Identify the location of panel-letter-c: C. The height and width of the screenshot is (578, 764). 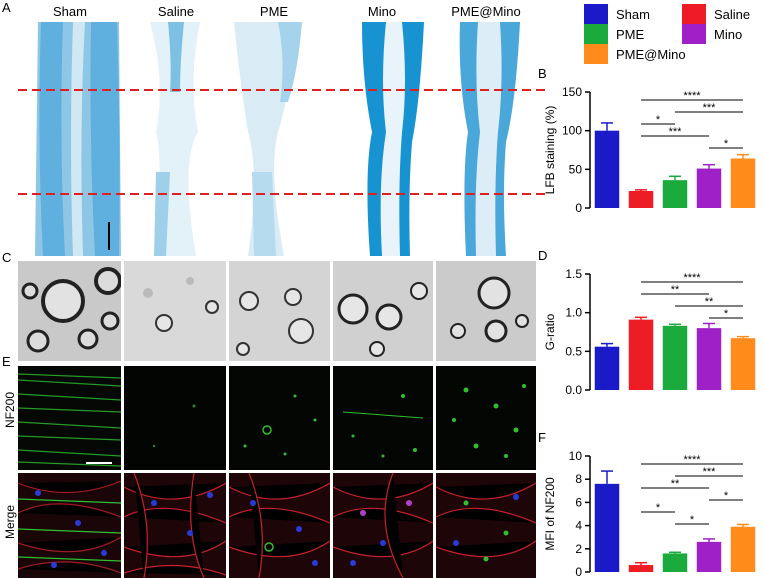
(7, 257).